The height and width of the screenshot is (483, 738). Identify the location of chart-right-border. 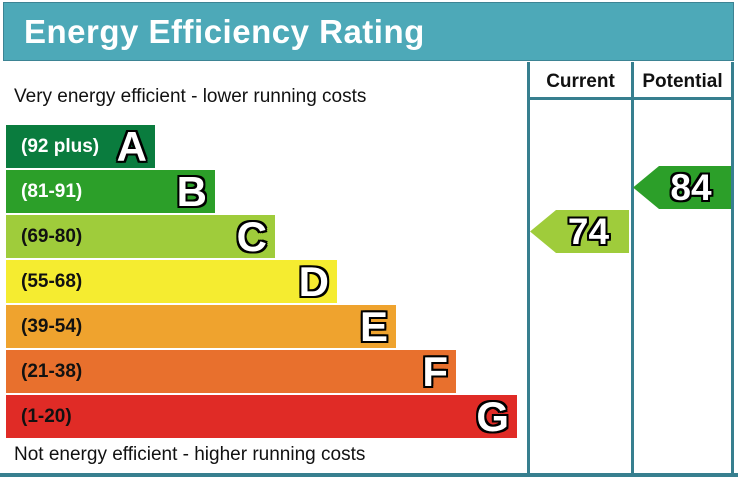
(732, 269).